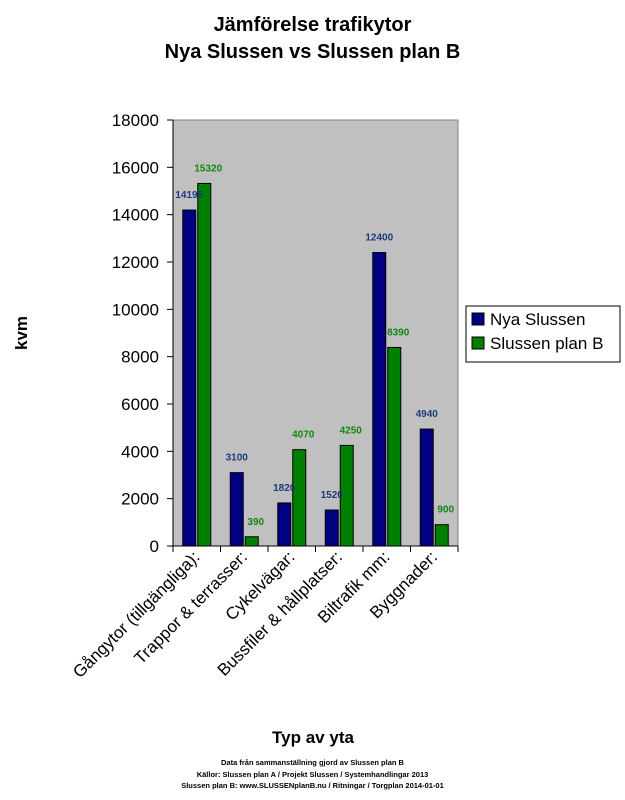 This screenshot has height=800, width=625. I want to click on y-axis-title: kvm, so click(21, 333).